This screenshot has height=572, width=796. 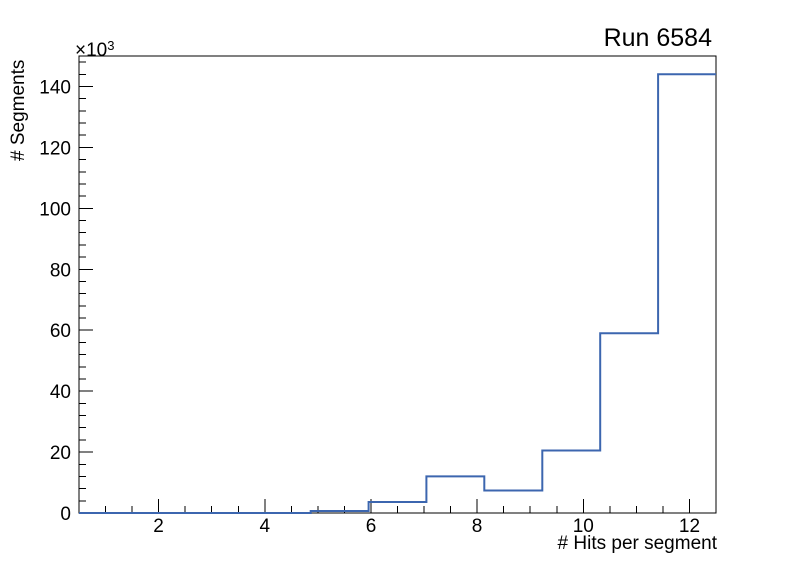 I want to click on x-tick-label: 6, so click(x=371, y=526).